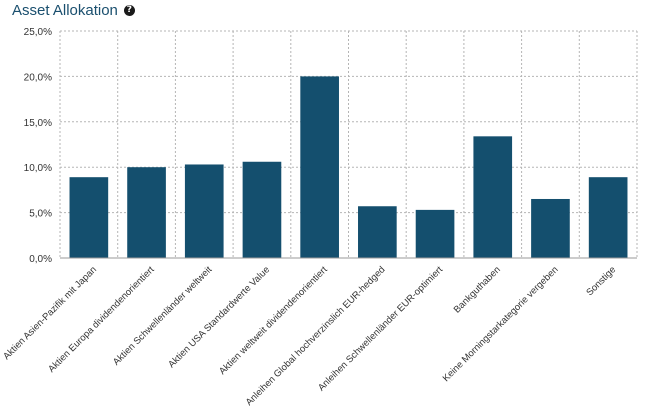 The height and width of the screenshot is (418, 650). What do you see at coordinates (273, 320) in the screenshot?
I see `x-tick-label: Aktien weltweit dividendenorientiert` at bounding box center [273, 320].